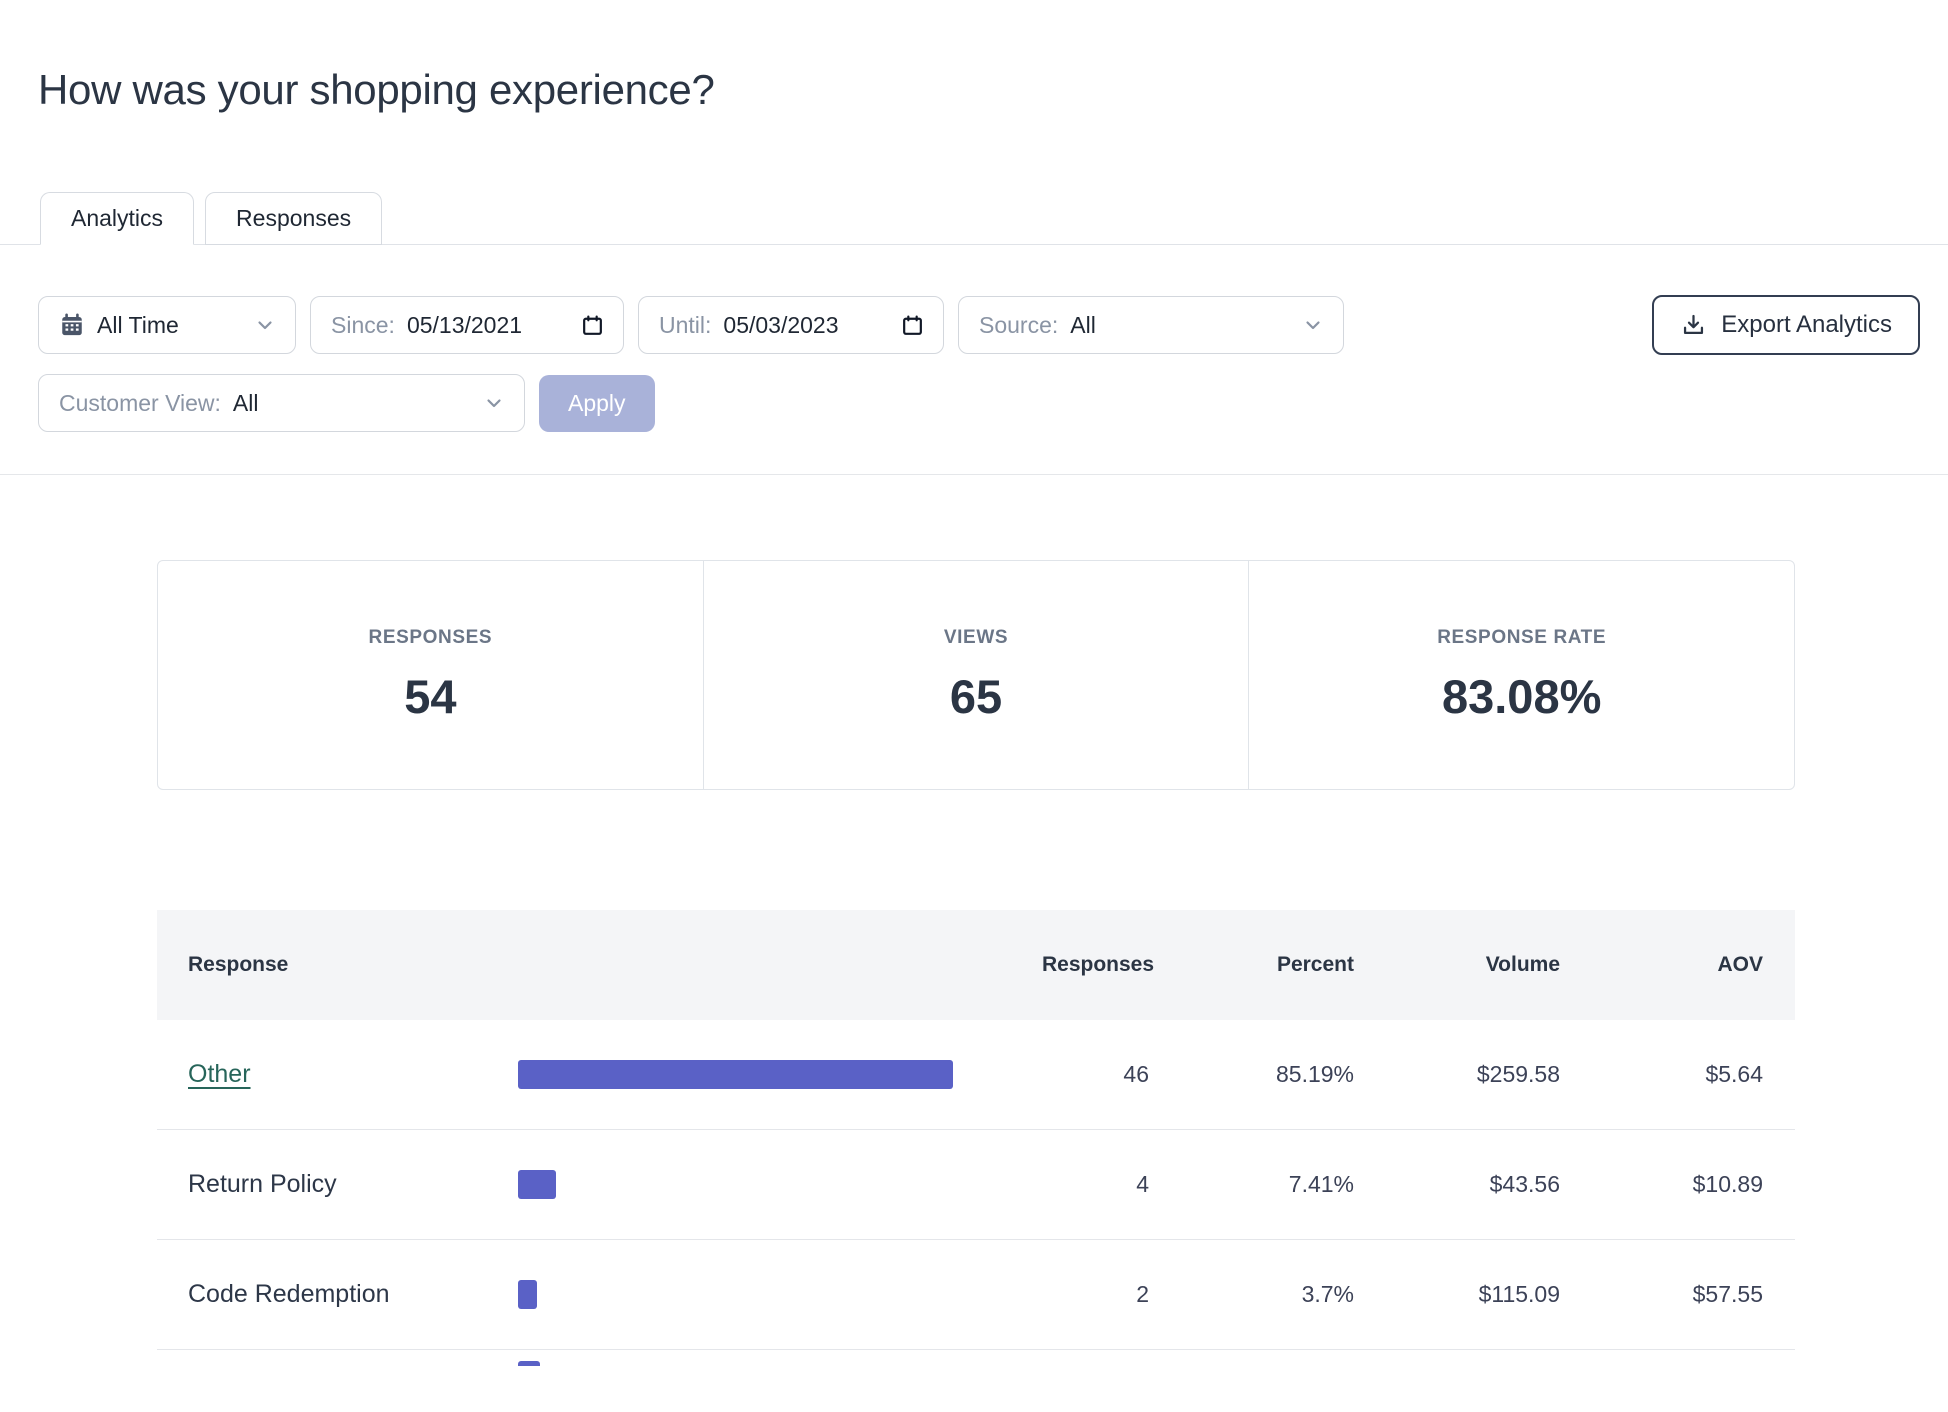 Image resolution: width=1948 pixels, height=1412 pixels. I want to click on since-value: 05/13/2021, so click(464, 324).